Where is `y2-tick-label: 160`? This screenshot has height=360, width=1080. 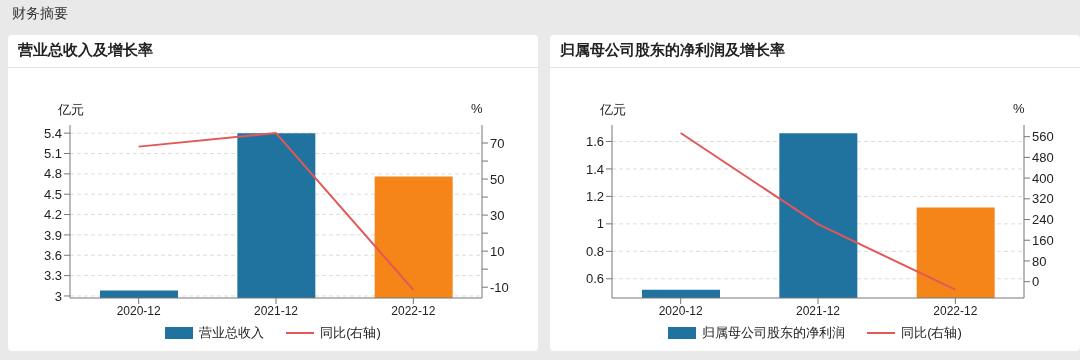 y2-tick-label: 160 is located at coordinates (1043, 240).